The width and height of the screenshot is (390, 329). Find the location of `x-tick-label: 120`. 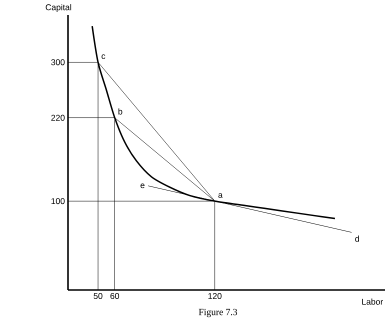

x-tick-label: 120 is located at coordinates (215, 296).